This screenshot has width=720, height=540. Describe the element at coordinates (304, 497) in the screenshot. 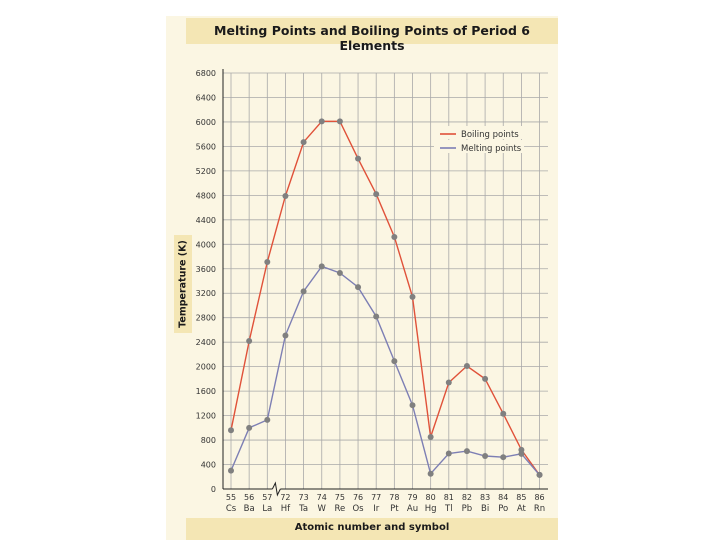

I see `x-tick-number: 73` at that location.